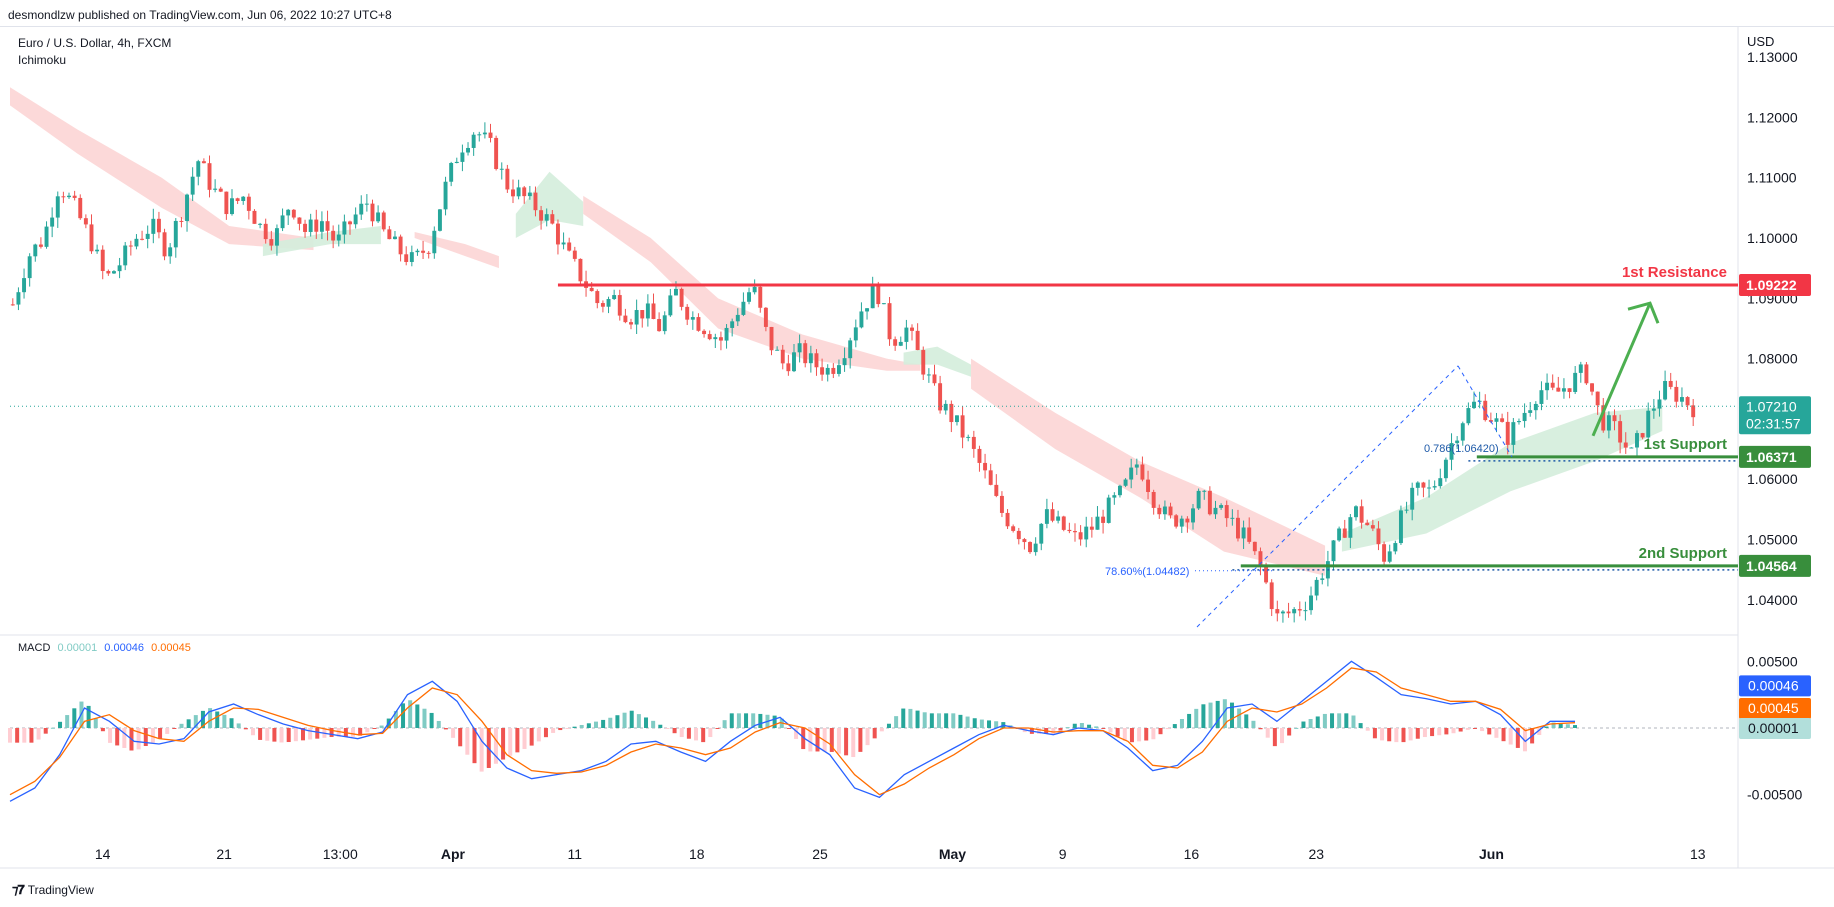 The image size is (1834, 907). Describe the element at coordinates (1192, 854) in the screenshot. I see `time-tick-label: 16` at that location.